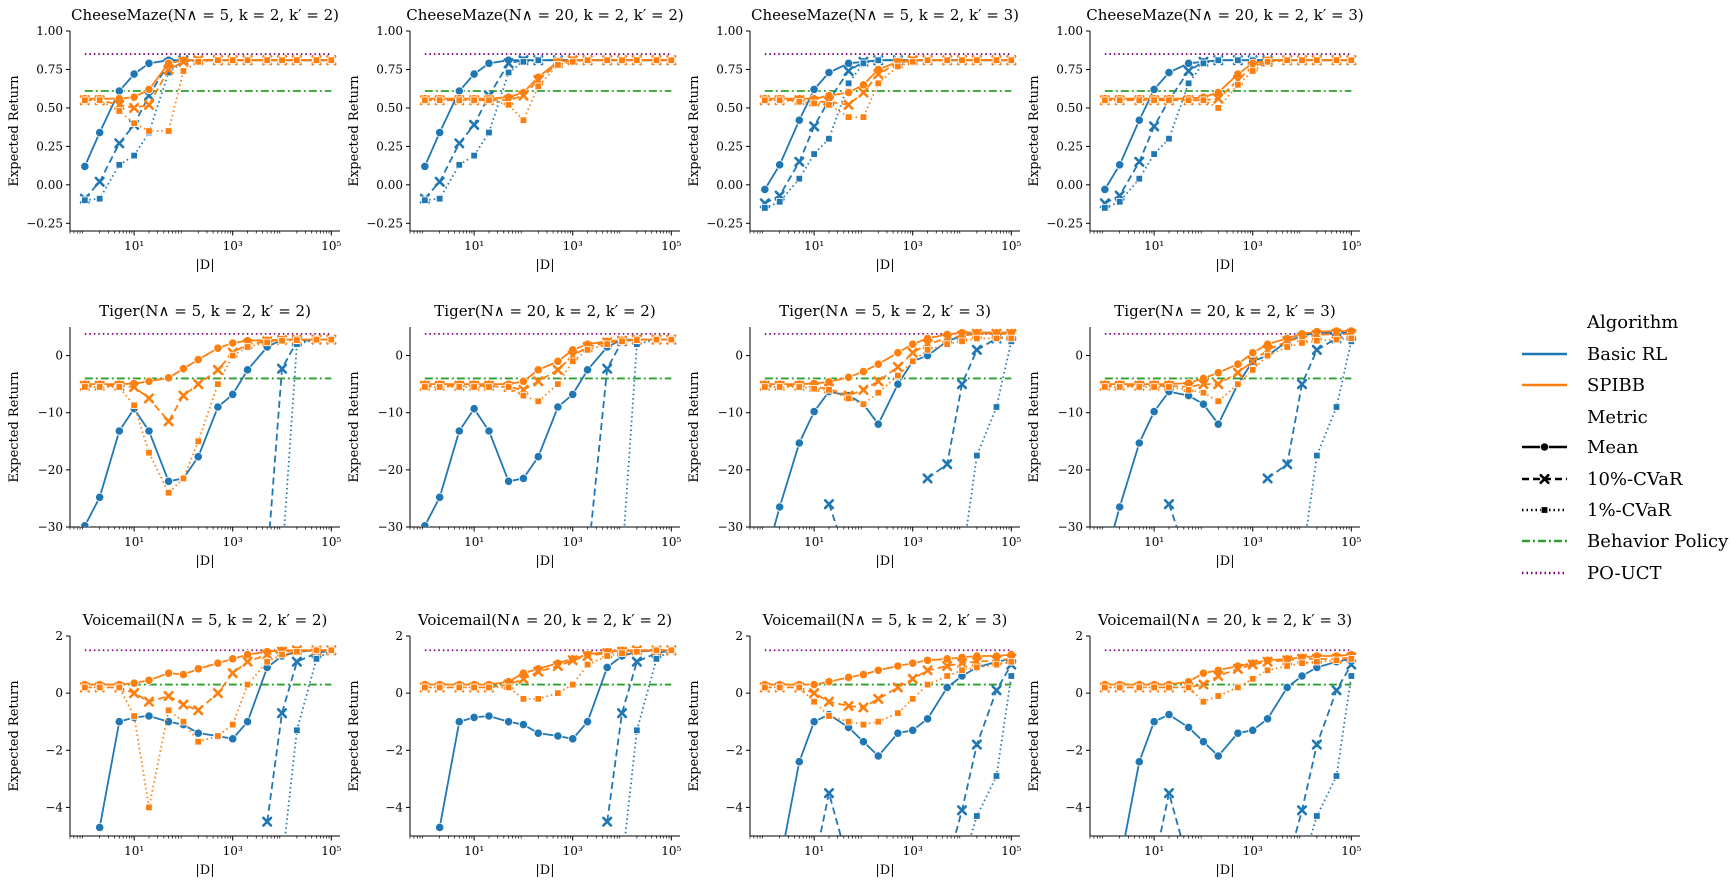  I want to click on legend-label-spibb: SPIBB, so click(1616, 385).